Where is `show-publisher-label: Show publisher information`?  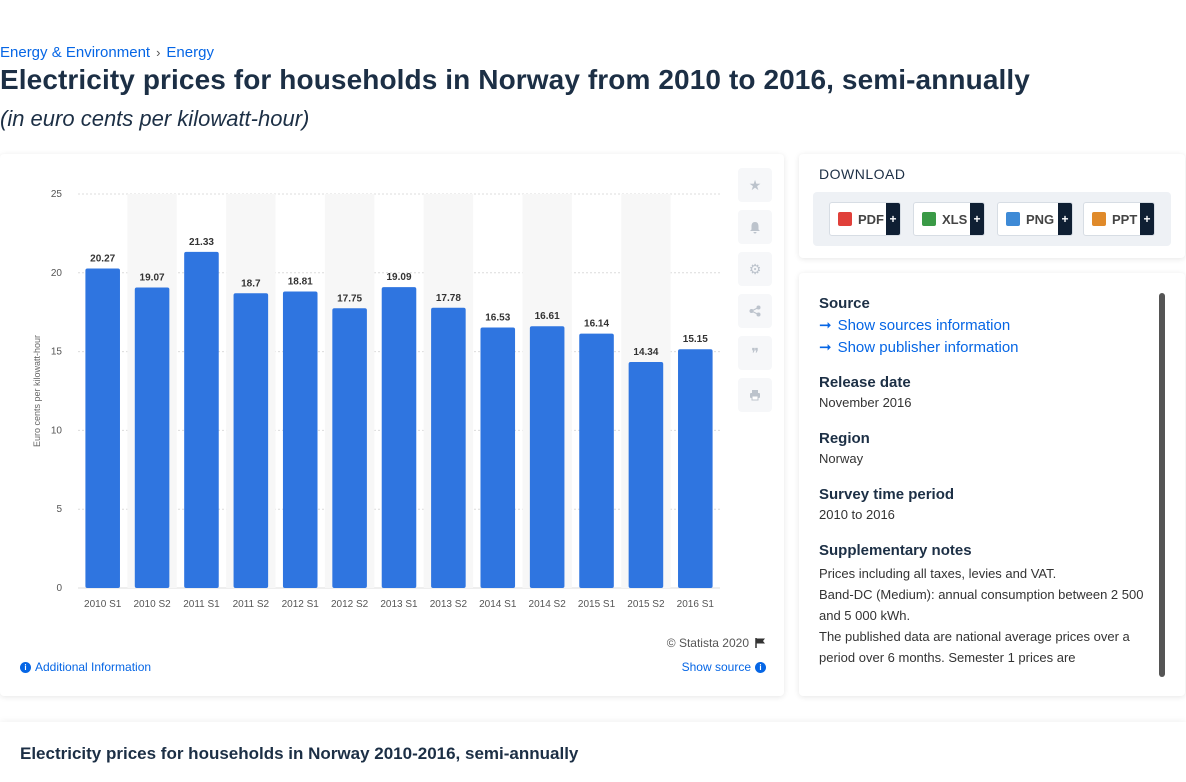
show-publisher-label: Show publisher information is located at coordinates (928, 347).